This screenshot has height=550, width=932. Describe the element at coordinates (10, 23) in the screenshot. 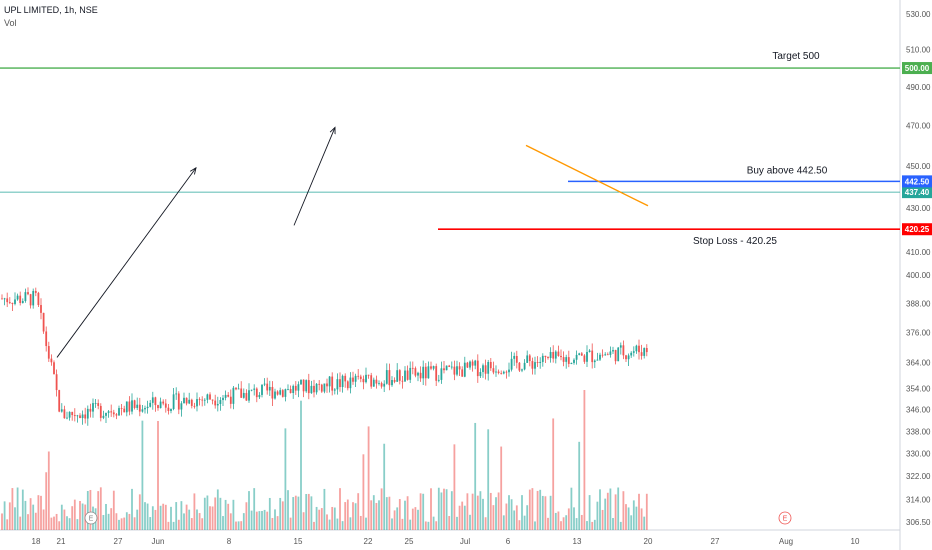

I see `volume-indicator-label: Vol` at that location.